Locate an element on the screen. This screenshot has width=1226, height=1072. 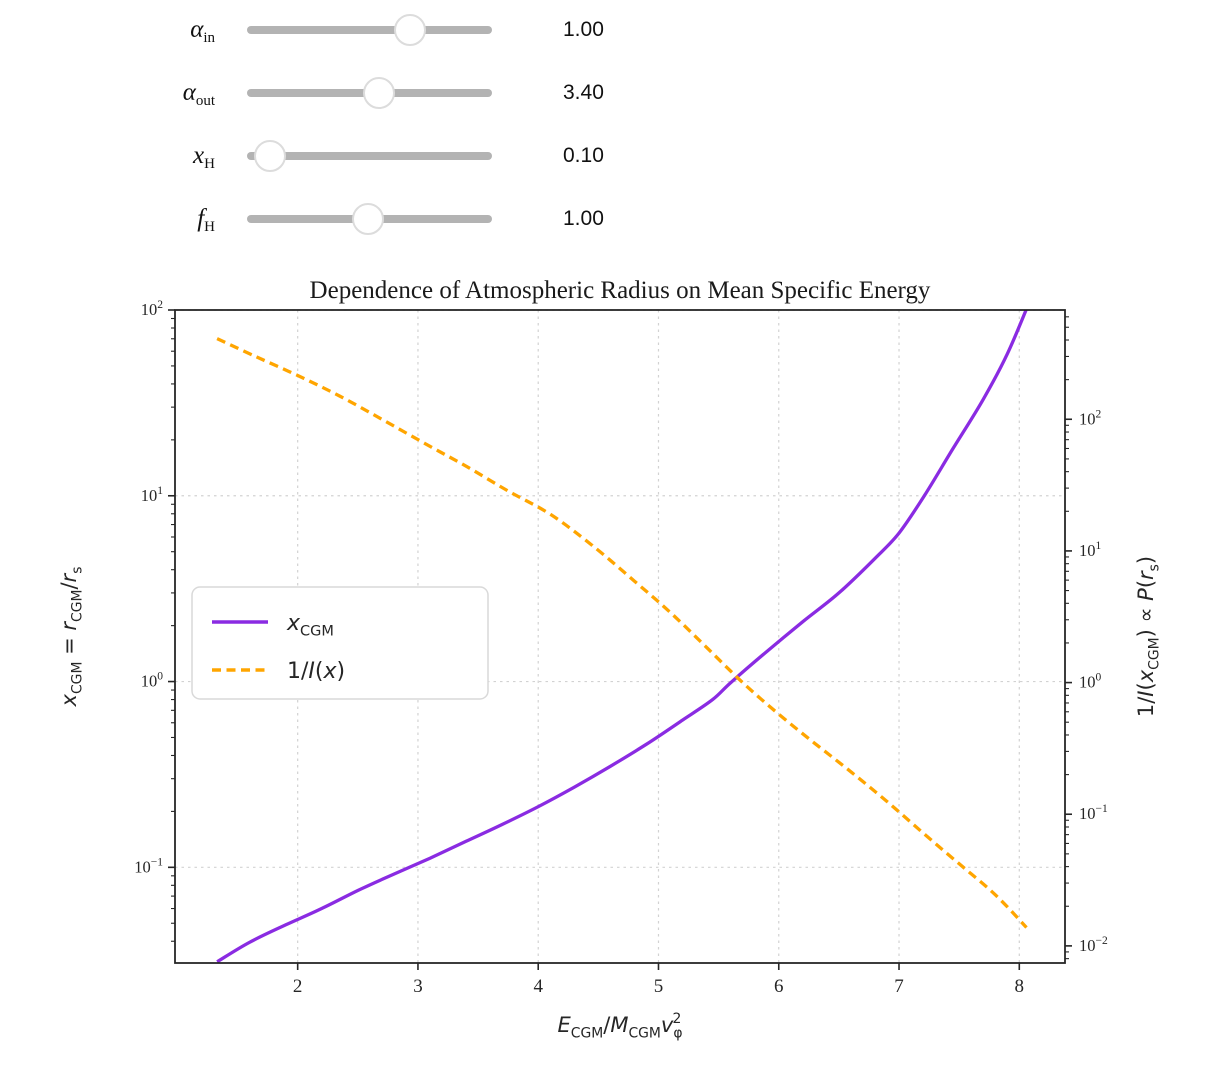
x-tick-label: 8 is located at coordinates (1020, 986).